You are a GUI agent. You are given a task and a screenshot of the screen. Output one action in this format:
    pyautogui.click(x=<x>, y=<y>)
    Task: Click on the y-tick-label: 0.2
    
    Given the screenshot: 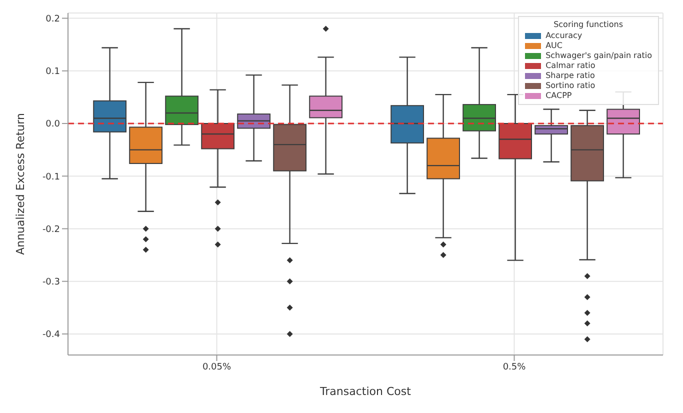 What is the action you would take?
    pyautogui.click(x=53, y=19)
    